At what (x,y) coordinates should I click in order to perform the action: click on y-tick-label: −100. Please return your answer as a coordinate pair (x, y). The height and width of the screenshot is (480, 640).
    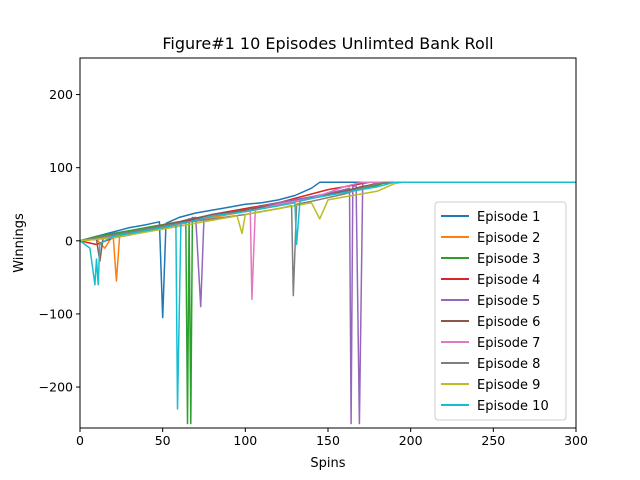
    Looking at the image, I should click on (56, 313).